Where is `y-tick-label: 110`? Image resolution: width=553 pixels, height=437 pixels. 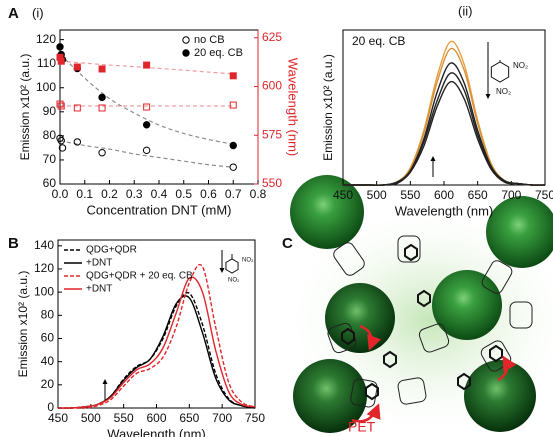
y-tick-label: 110 is located at coordinates (46, 63).